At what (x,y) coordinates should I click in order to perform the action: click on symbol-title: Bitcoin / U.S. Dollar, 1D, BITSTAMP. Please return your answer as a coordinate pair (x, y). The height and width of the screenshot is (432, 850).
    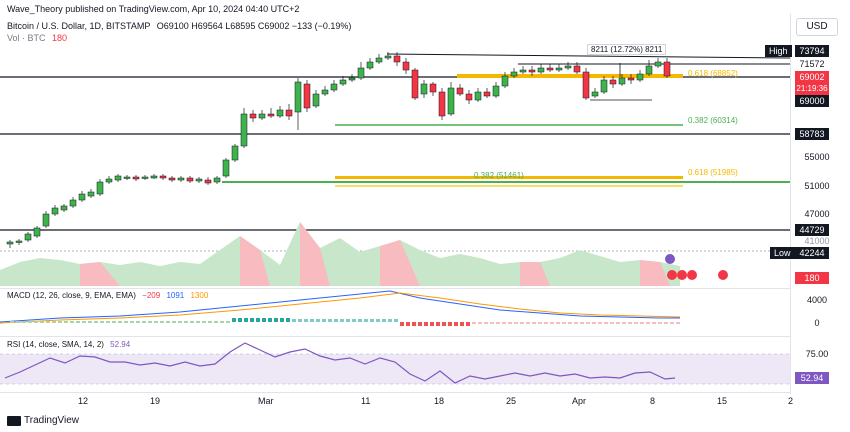
    Looking at the image, I should click on (79, 26).